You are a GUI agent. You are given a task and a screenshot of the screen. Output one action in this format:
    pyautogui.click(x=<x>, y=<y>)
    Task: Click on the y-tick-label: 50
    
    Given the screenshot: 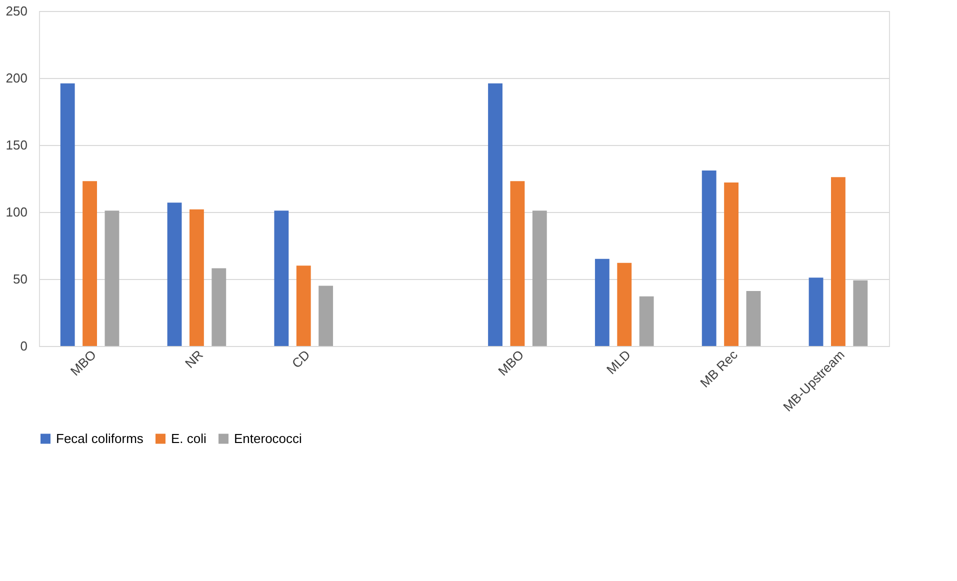 What is the action you would take?
    pyautogui.click(x=20, y=279)
    